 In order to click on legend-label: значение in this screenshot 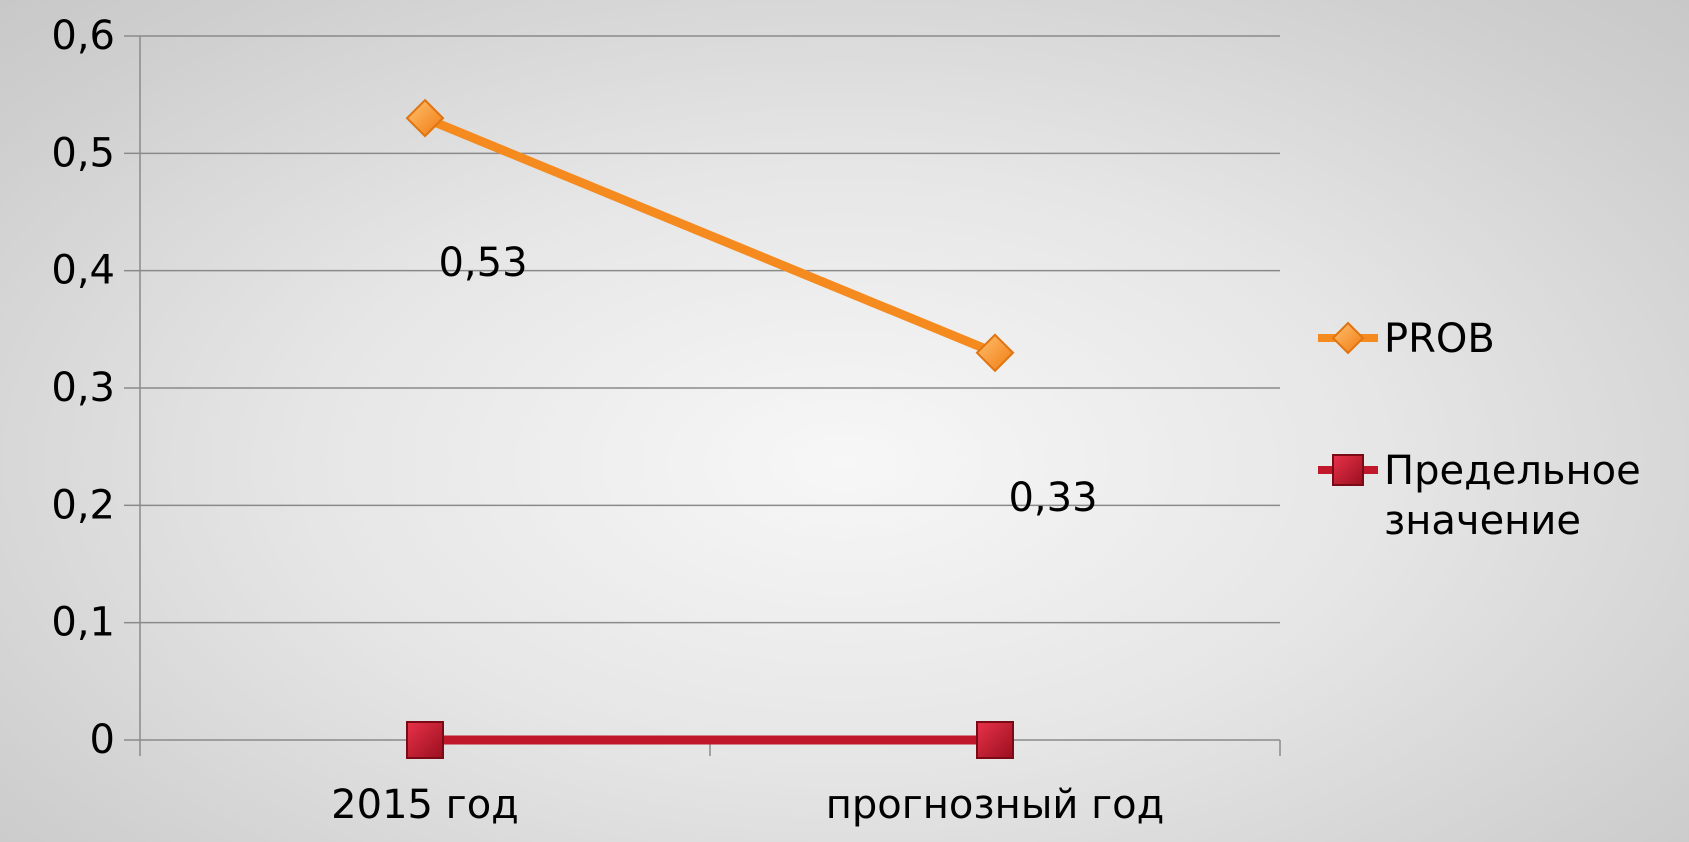, I will do `click(1482, 521)`.